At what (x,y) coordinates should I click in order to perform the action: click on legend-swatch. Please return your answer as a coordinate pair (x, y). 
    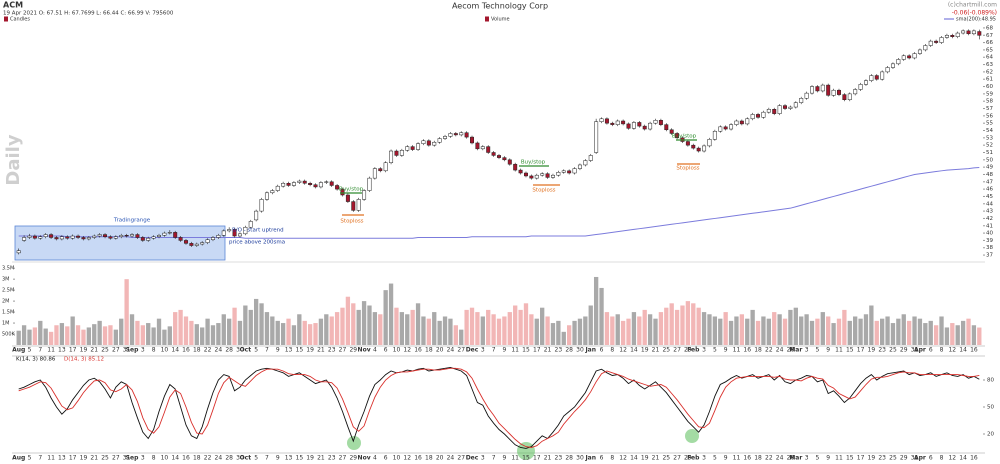
    Looking at the image, I should click on (487, 19).